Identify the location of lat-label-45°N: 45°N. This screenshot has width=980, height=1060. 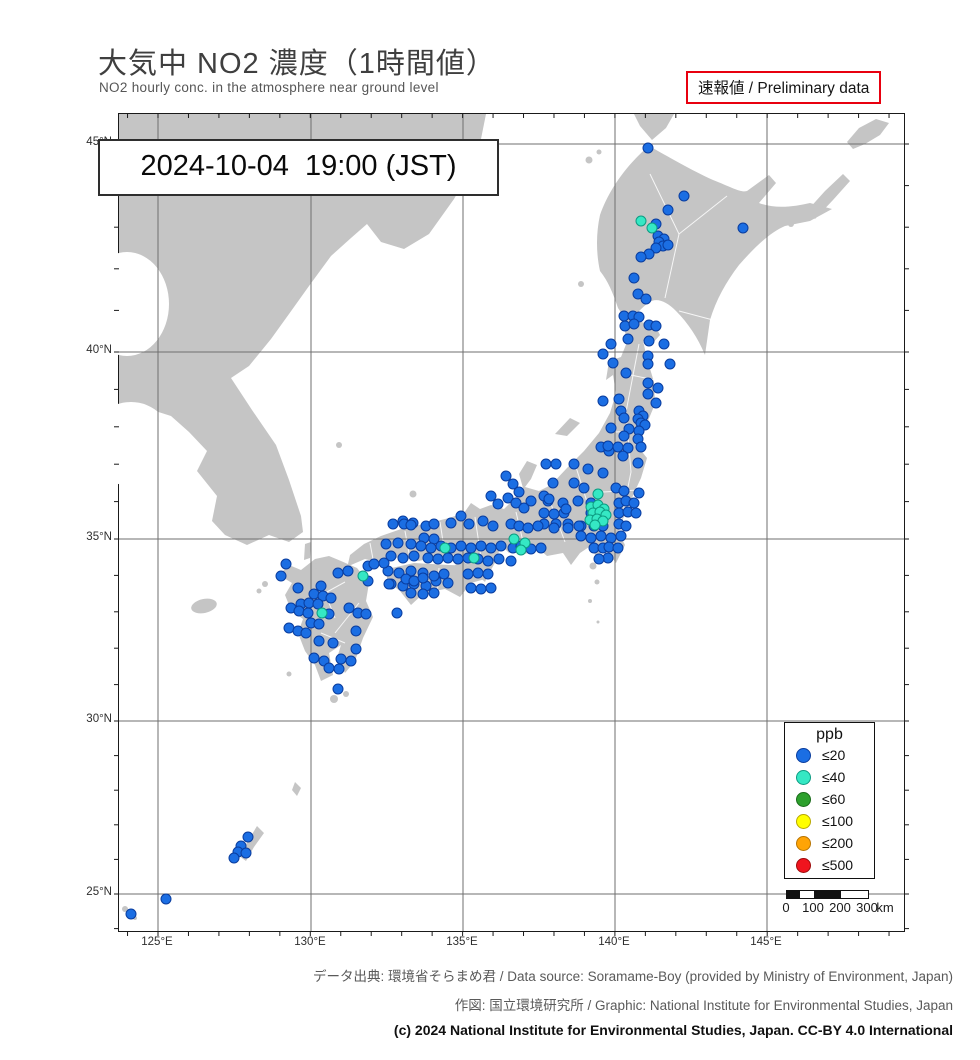
(56, 142).